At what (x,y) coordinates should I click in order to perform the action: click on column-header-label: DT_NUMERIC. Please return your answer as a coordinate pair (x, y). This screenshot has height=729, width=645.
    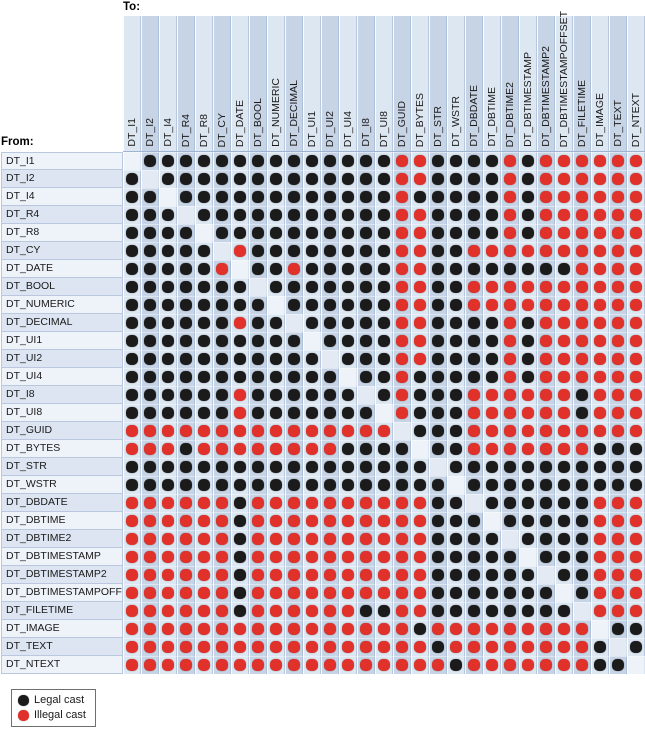
    Looking at the image, I should click on (276, 112).